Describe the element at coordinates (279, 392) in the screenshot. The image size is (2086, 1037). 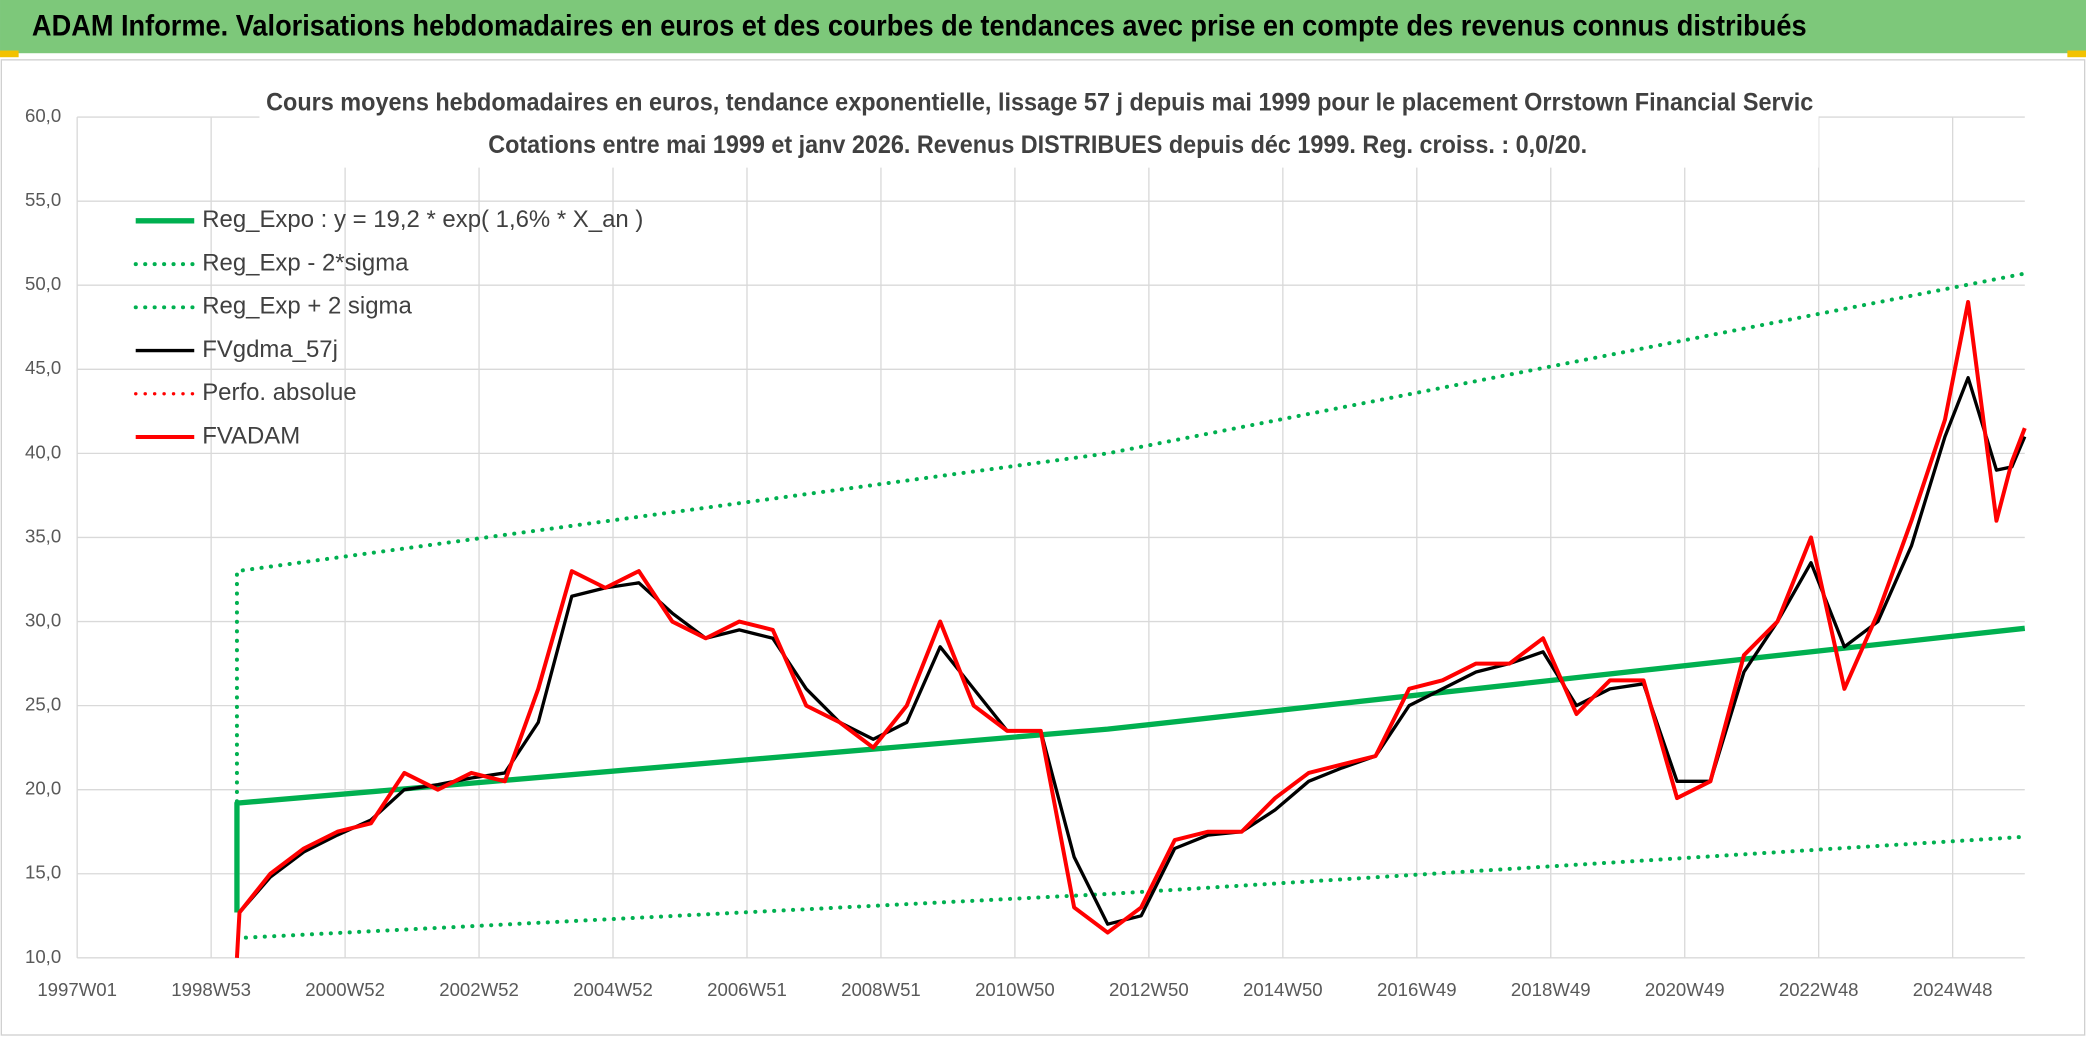
I see `legend-label: Perfo. absolue` at that location.